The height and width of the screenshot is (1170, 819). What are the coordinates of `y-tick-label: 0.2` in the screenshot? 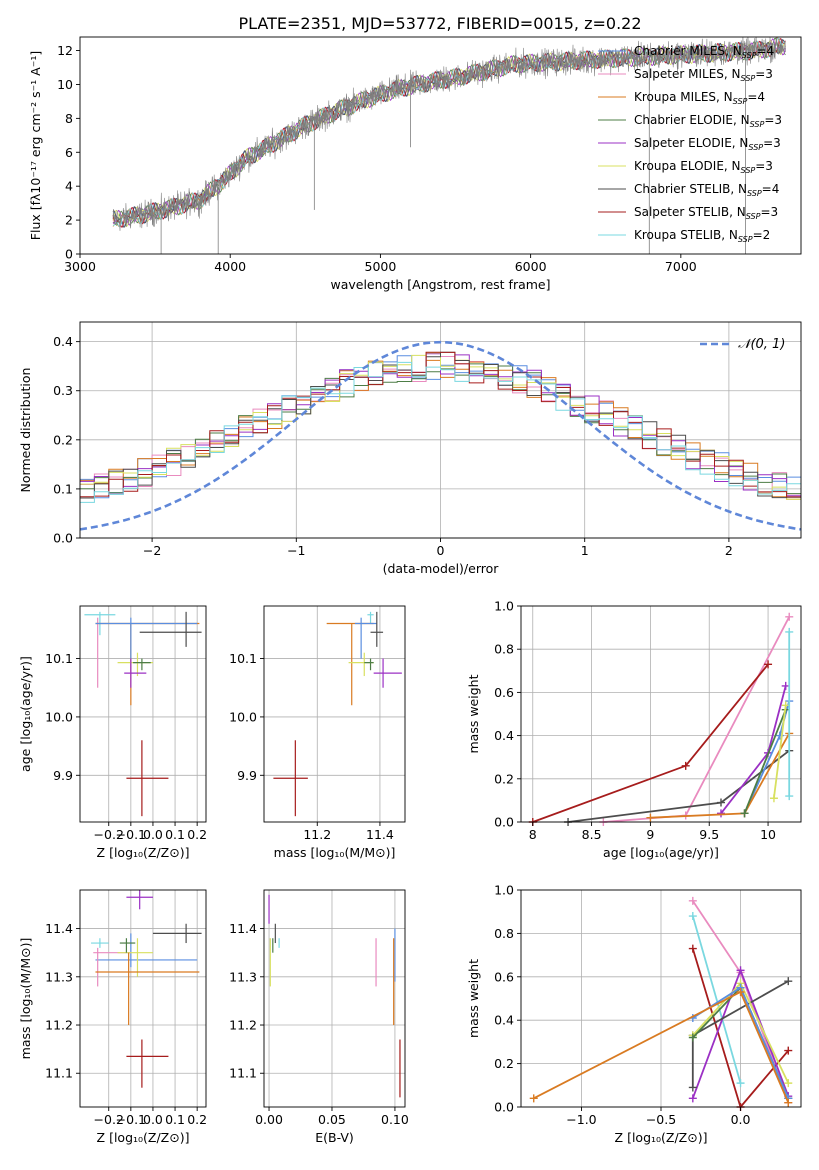 It's located at (504, 778).